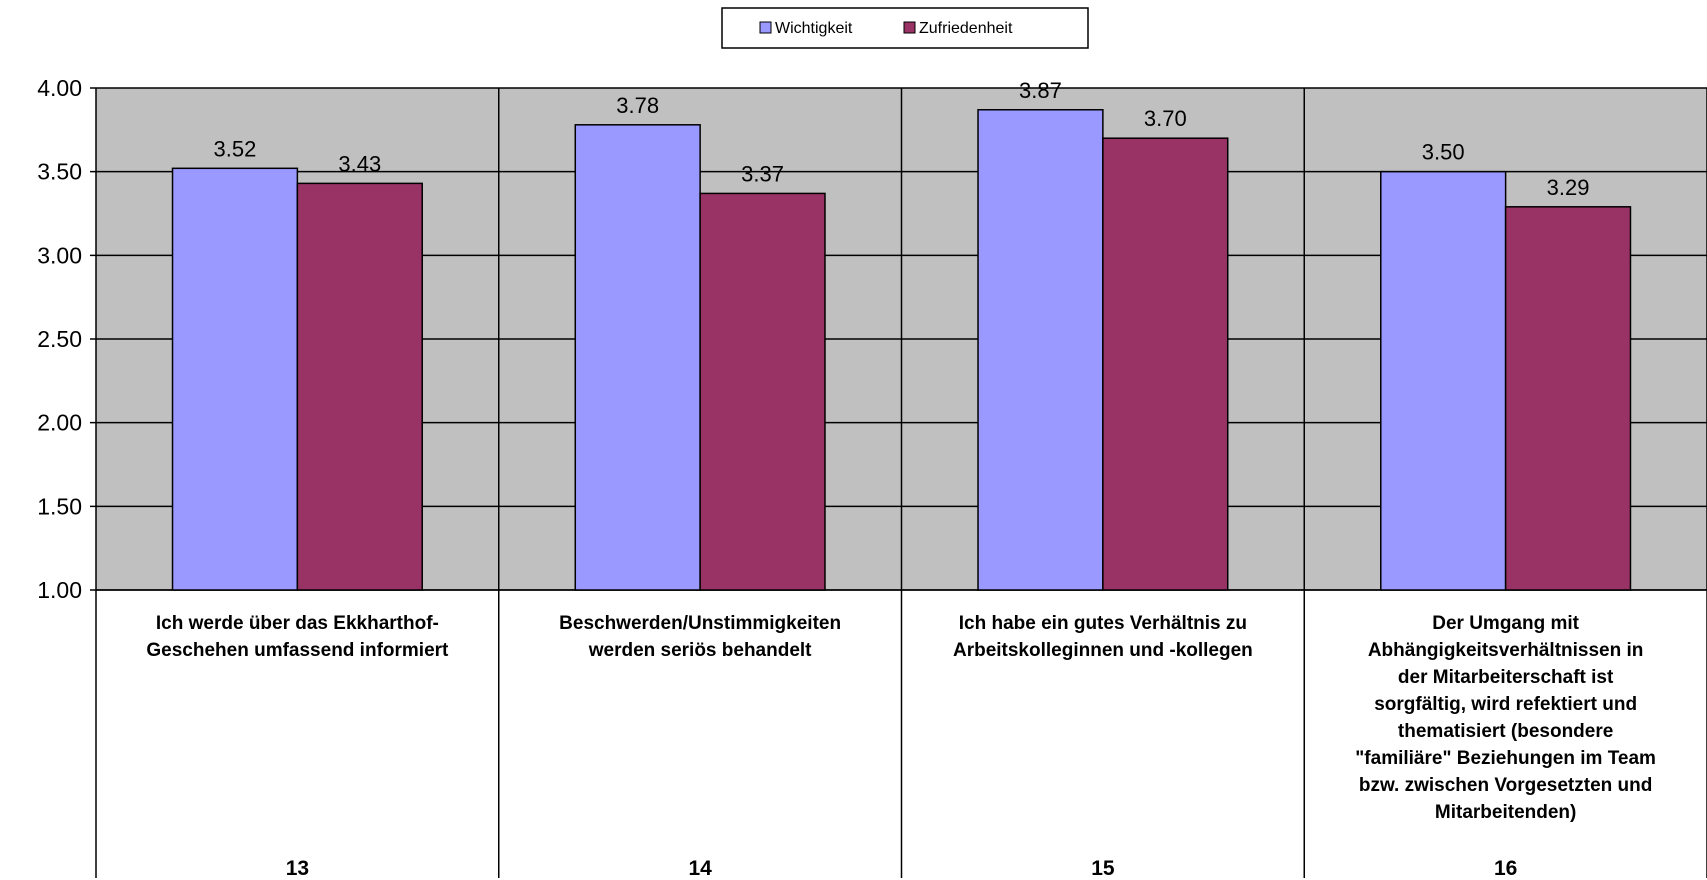 This screenshot has height=880, width=1707. Describe the element at coordinates (1103, 650) in the screenshot. I see `category-description-line: Arbeitskolleginnen und -kollegen` at that location.